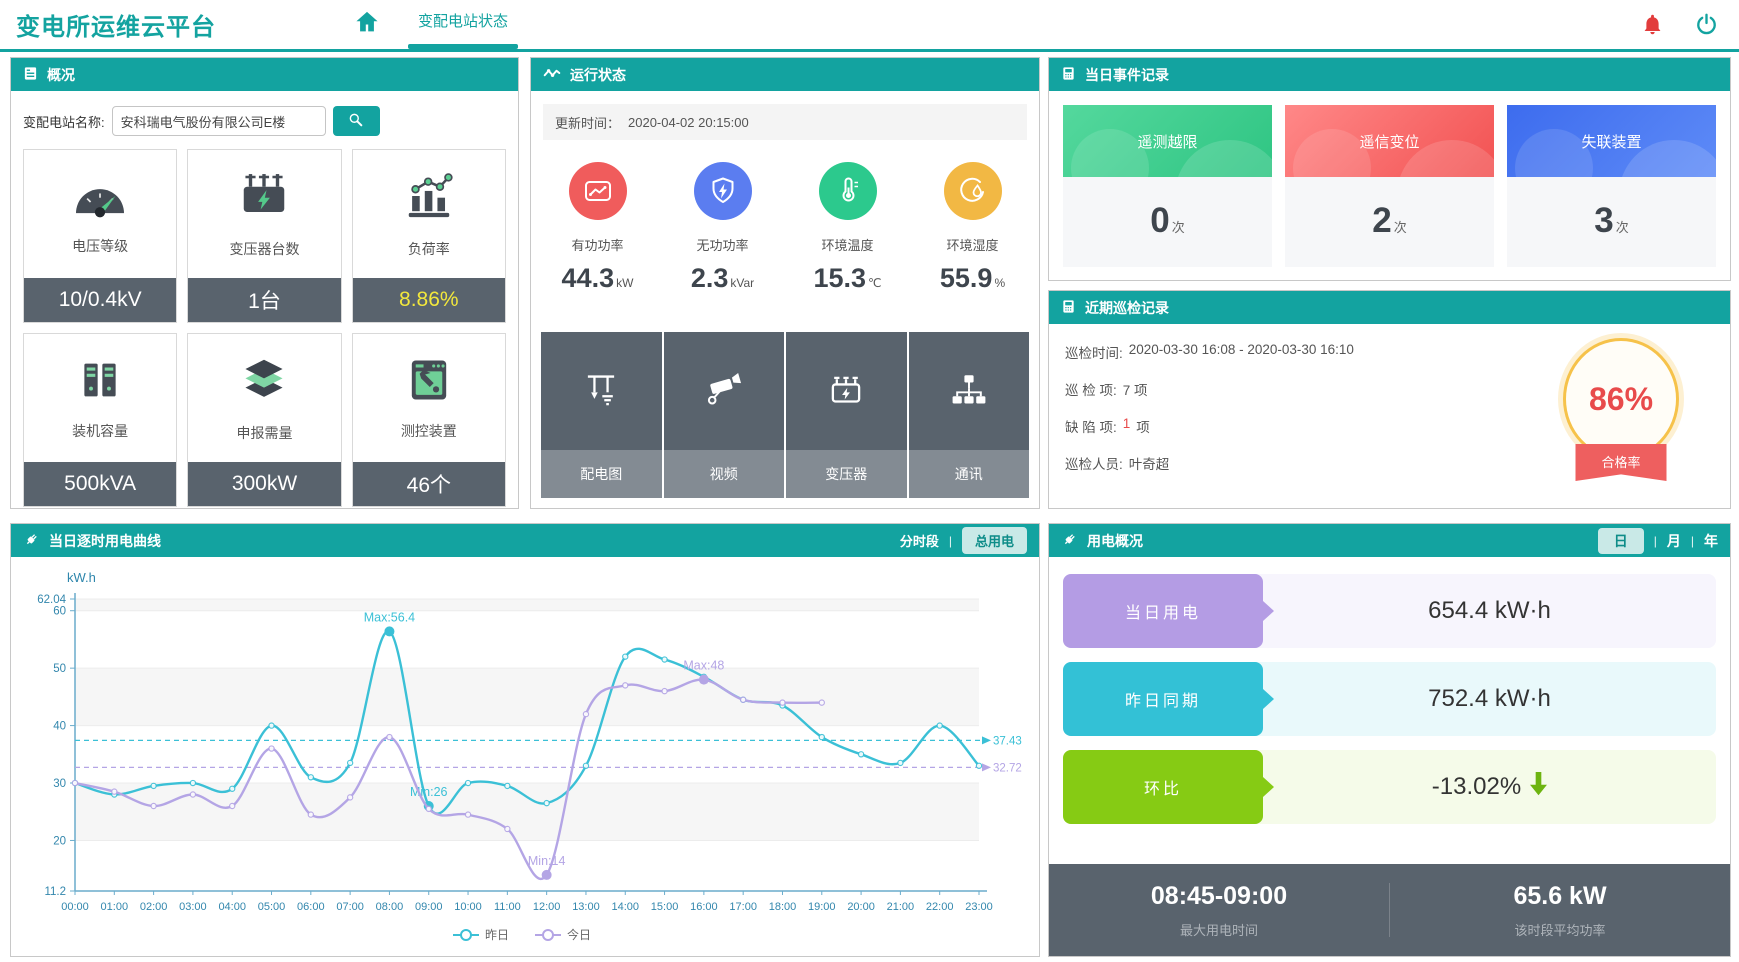  Describe the element at coordinates (1489, 610) in the screenshot. I see `usage-row-value: 654.4 kW·h` at that location.